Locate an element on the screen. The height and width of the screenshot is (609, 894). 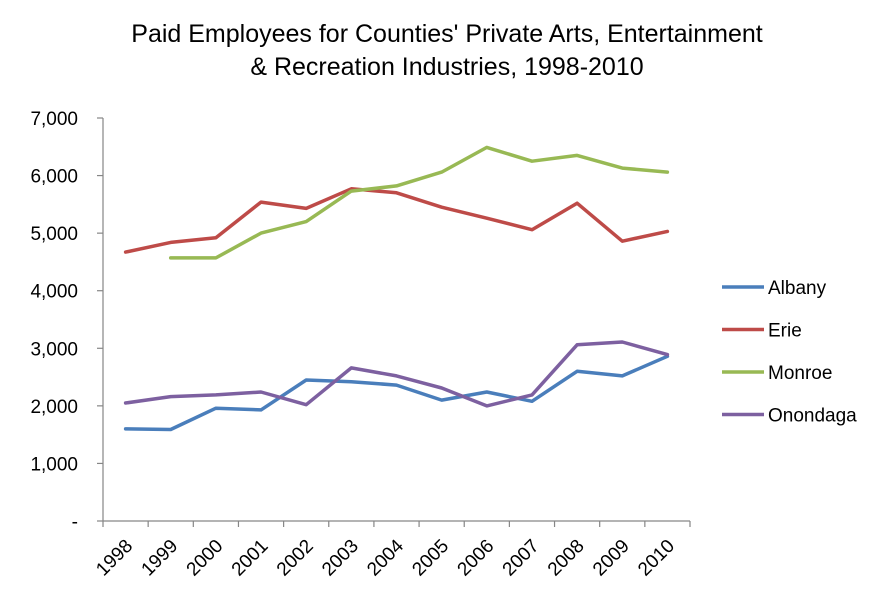
y-tick-label: 6,000 is located at coordinates (54, 177).